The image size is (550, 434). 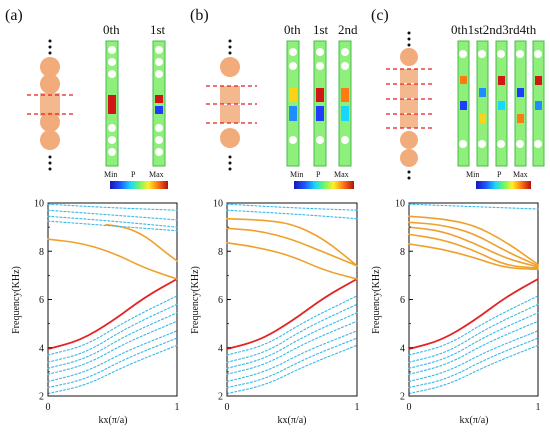 I want to click on panel-a-label: (a), so click(x=14, y=15).